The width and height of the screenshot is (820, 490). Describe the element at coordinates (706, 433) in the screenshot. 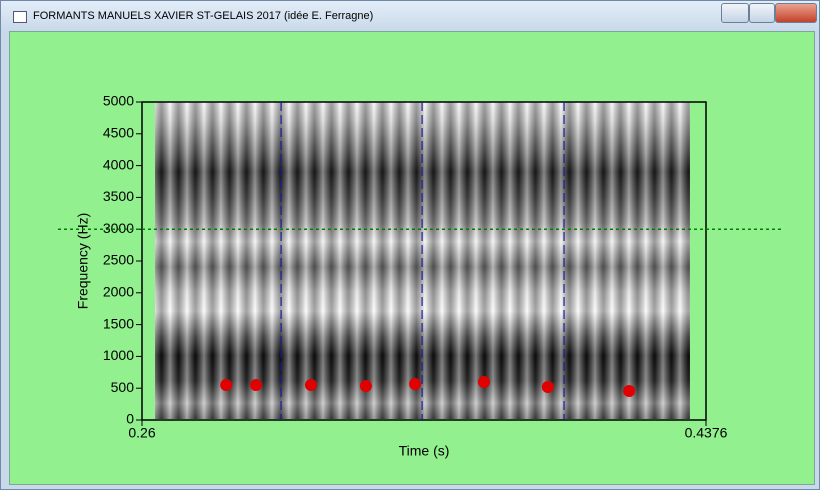

I see `x-tick-label: 0.4376` at that location.